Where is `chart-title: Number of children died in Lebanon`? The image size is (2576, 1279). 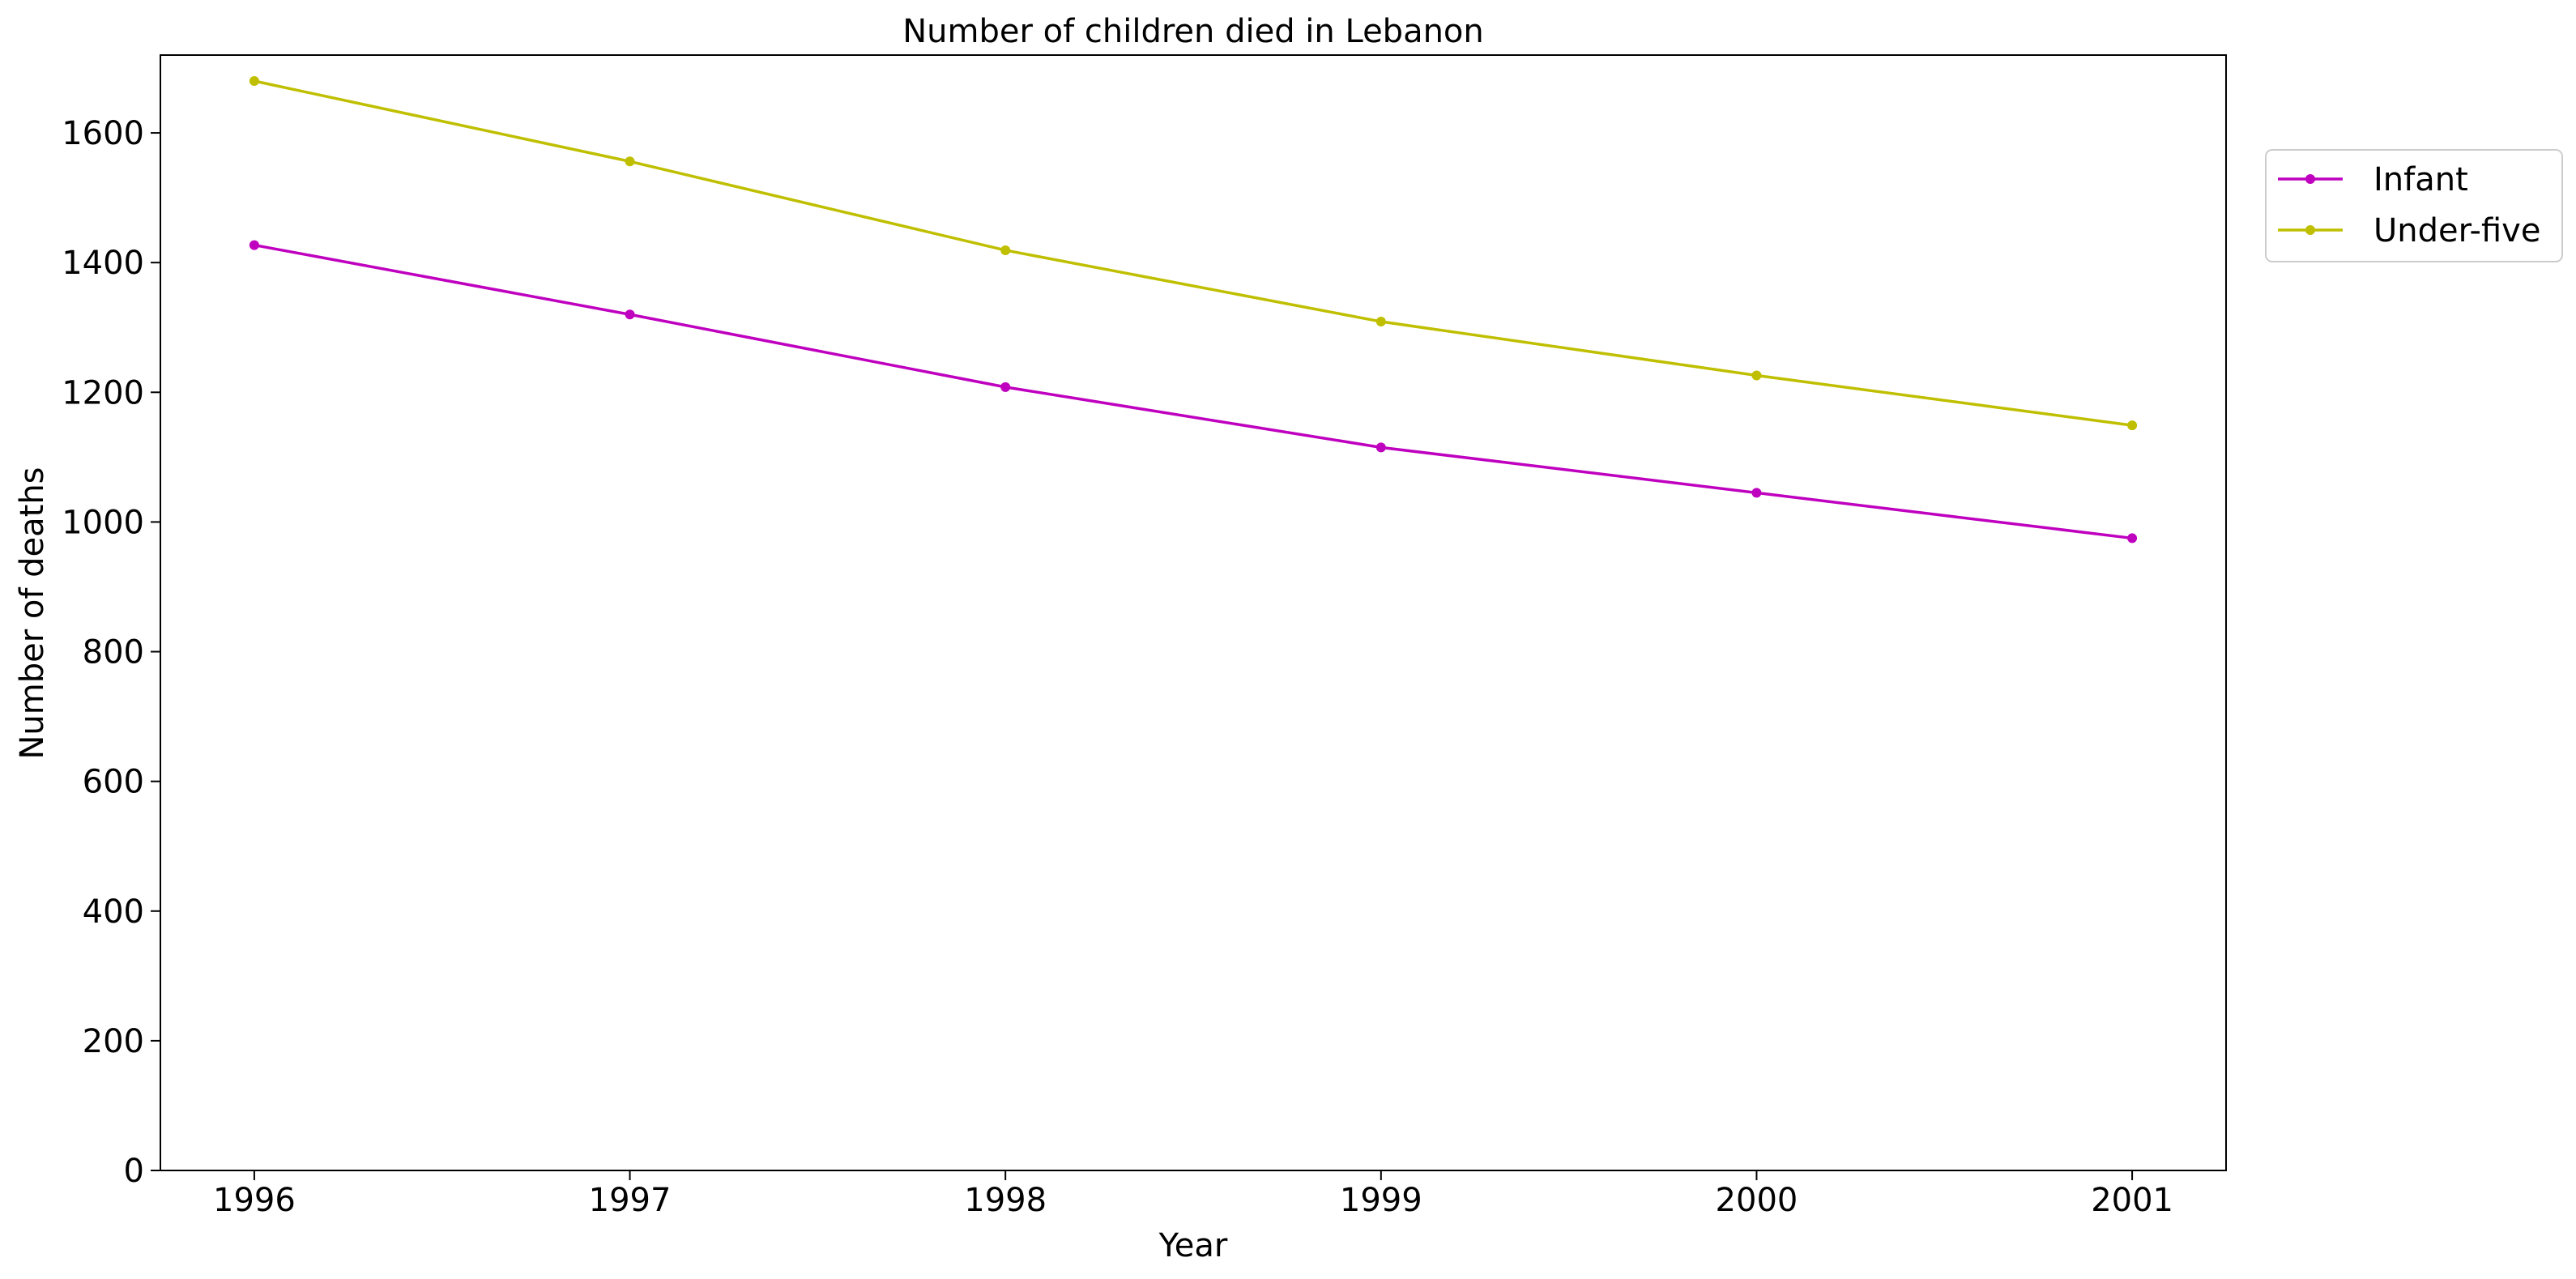 chart-title: Number of children died in Lebanon is located at coordinates (1193, 31).